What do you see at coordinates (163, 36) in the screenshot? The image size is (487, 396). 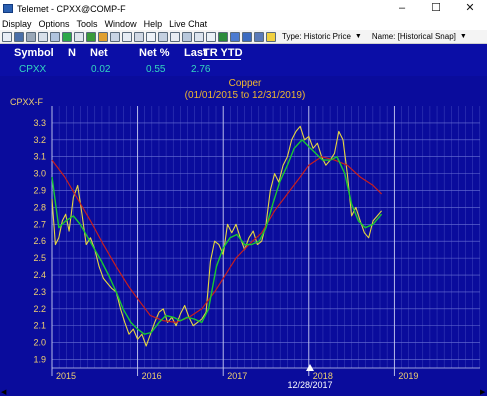 I see `draw-tool-icon` at bounding box center [163, 36].